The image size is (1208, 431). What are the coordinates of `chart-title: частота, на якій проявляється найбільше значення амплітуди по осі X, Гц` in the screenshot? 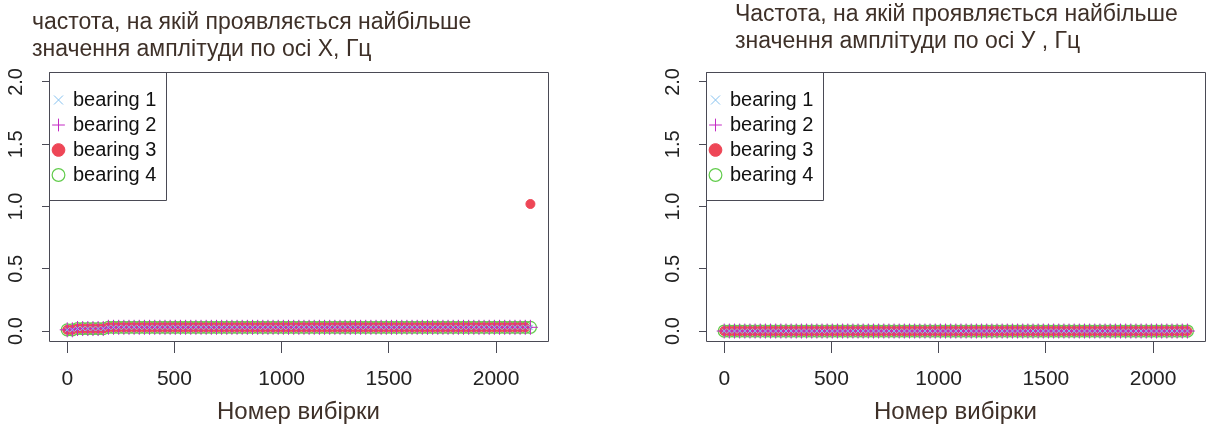 It's located at (252, 35).